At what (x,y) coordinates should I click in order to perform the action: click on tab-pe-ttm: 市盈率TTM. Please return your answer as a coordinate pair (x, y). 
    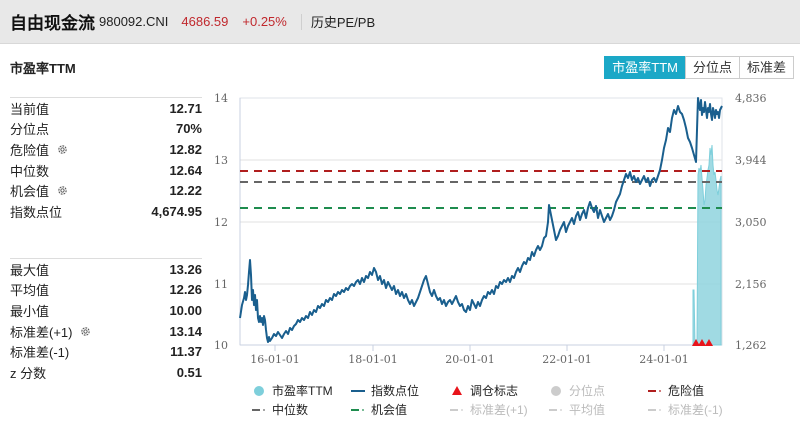
    Looking at the image, I should click on (645, 67).